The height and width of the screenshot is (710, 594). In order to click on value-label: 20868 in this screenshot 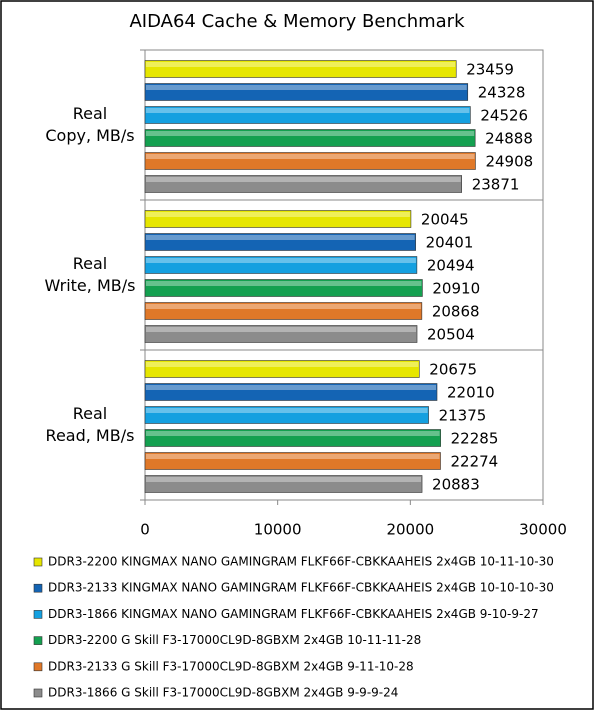, I will do `click(456, 312)`.